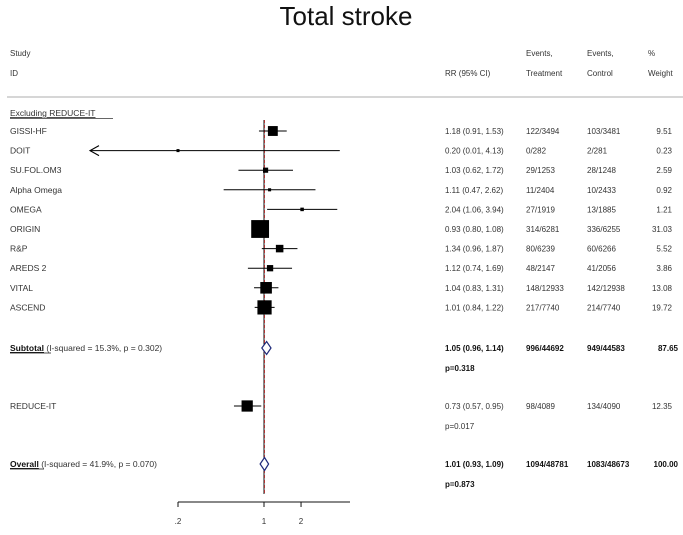 This screenshot has width=683, height=535. What do you see at coordinates (601, 190) in the screenshot?
I see `study-4-control-events: 10/2433` at bounding box center [601, 190].